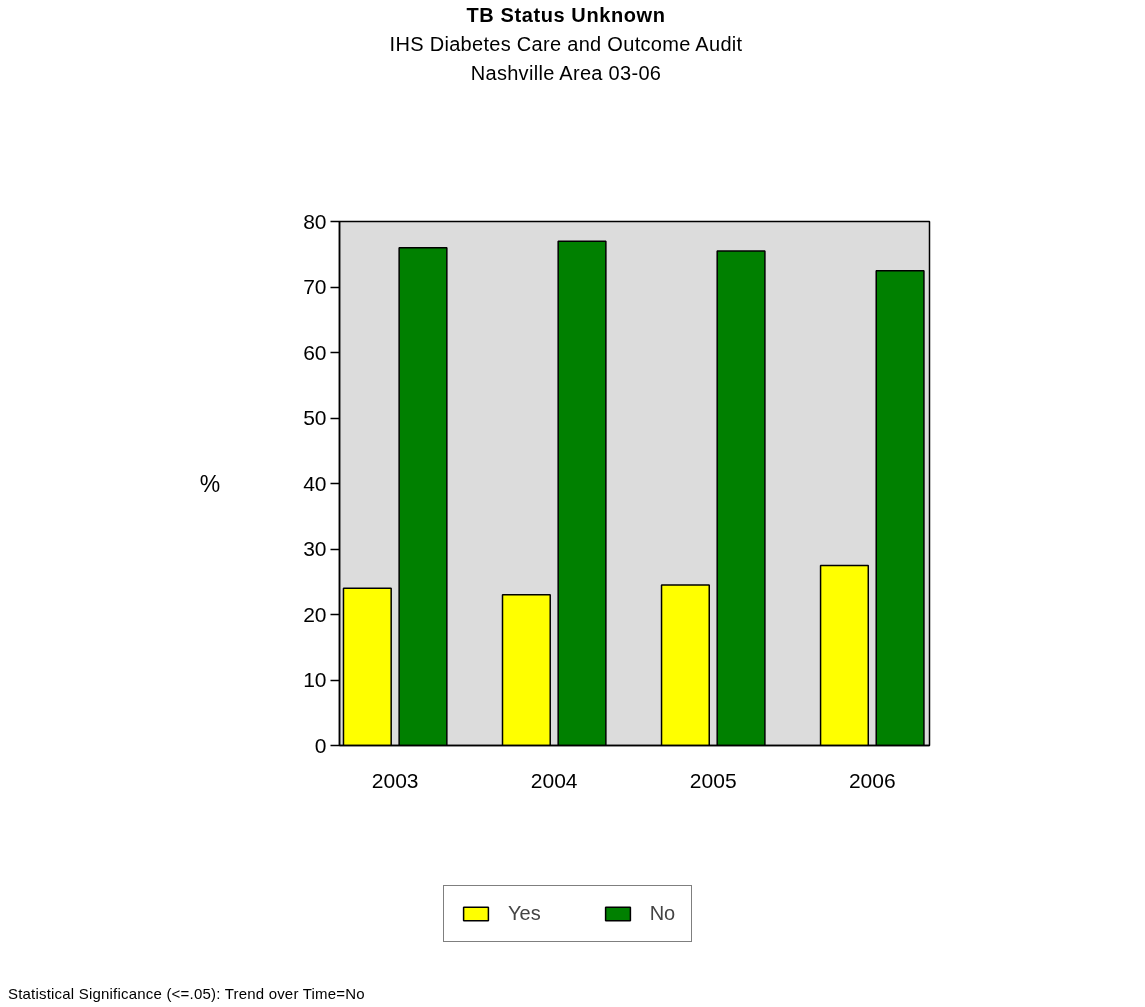  Describe the element at coordinates (210, 483) in the screenshot. I see `y-axis-title: %` at that location.